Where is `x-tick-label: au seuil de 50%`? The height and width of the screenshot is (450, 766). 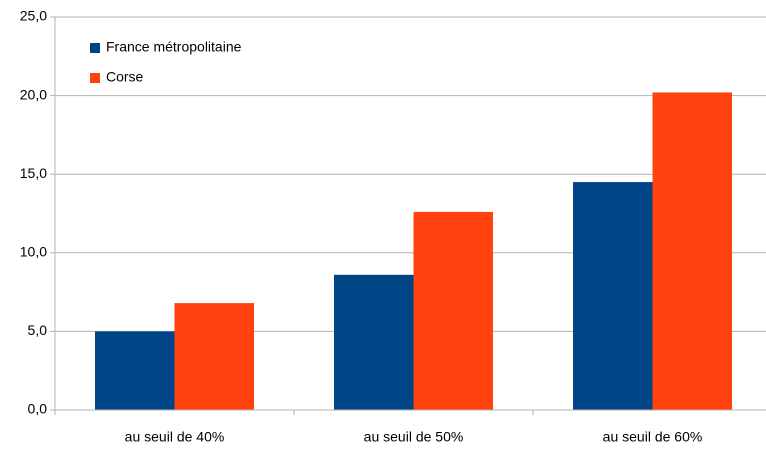 x-tick-label: au seuil de 50% is located at coordinates (414, 437).